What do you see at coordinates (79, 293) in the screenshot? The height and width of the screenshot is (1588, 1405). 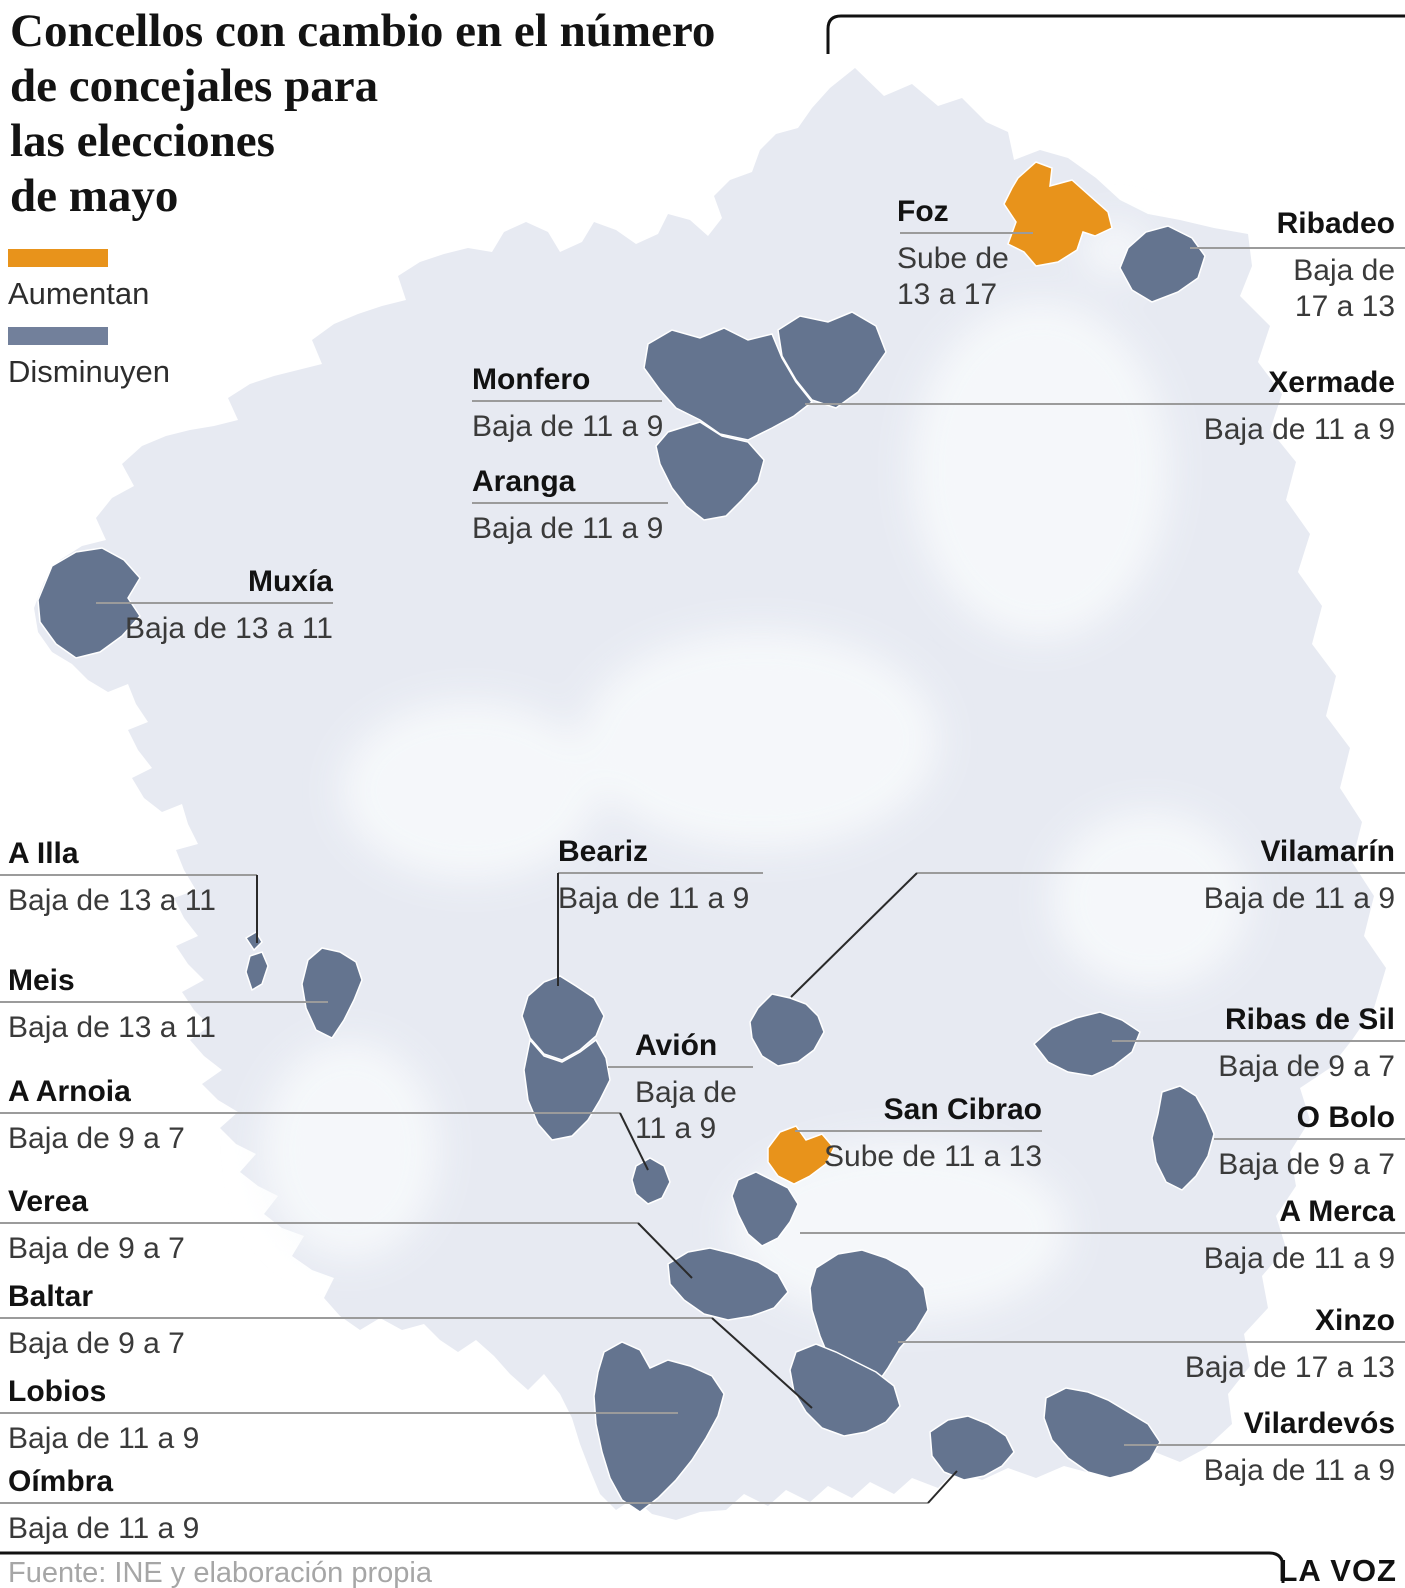 I see `increase-label: Aumentan` at bounding box center [79, 293].